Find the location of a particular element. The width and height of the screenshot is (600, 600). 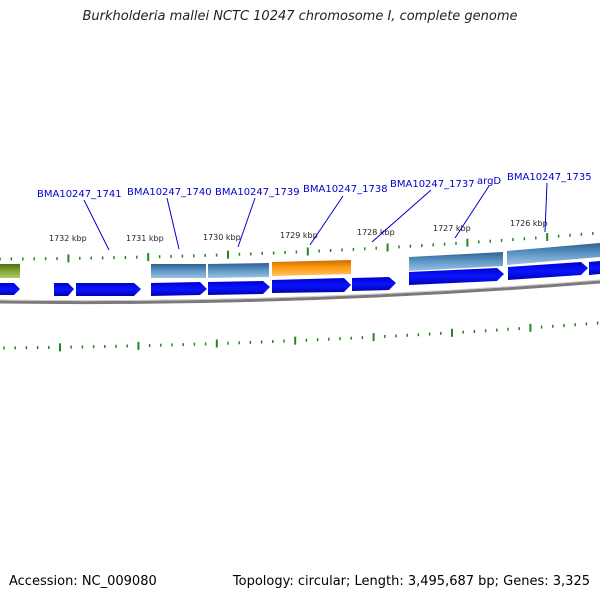

genome-backbone is located at coordinates (300, 292).